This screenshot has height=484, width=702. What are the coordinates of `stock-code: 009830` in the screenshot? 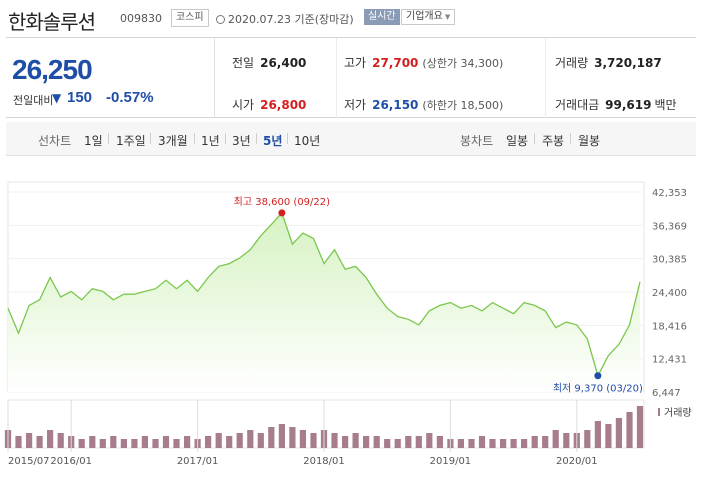 It's located at (141, 18).